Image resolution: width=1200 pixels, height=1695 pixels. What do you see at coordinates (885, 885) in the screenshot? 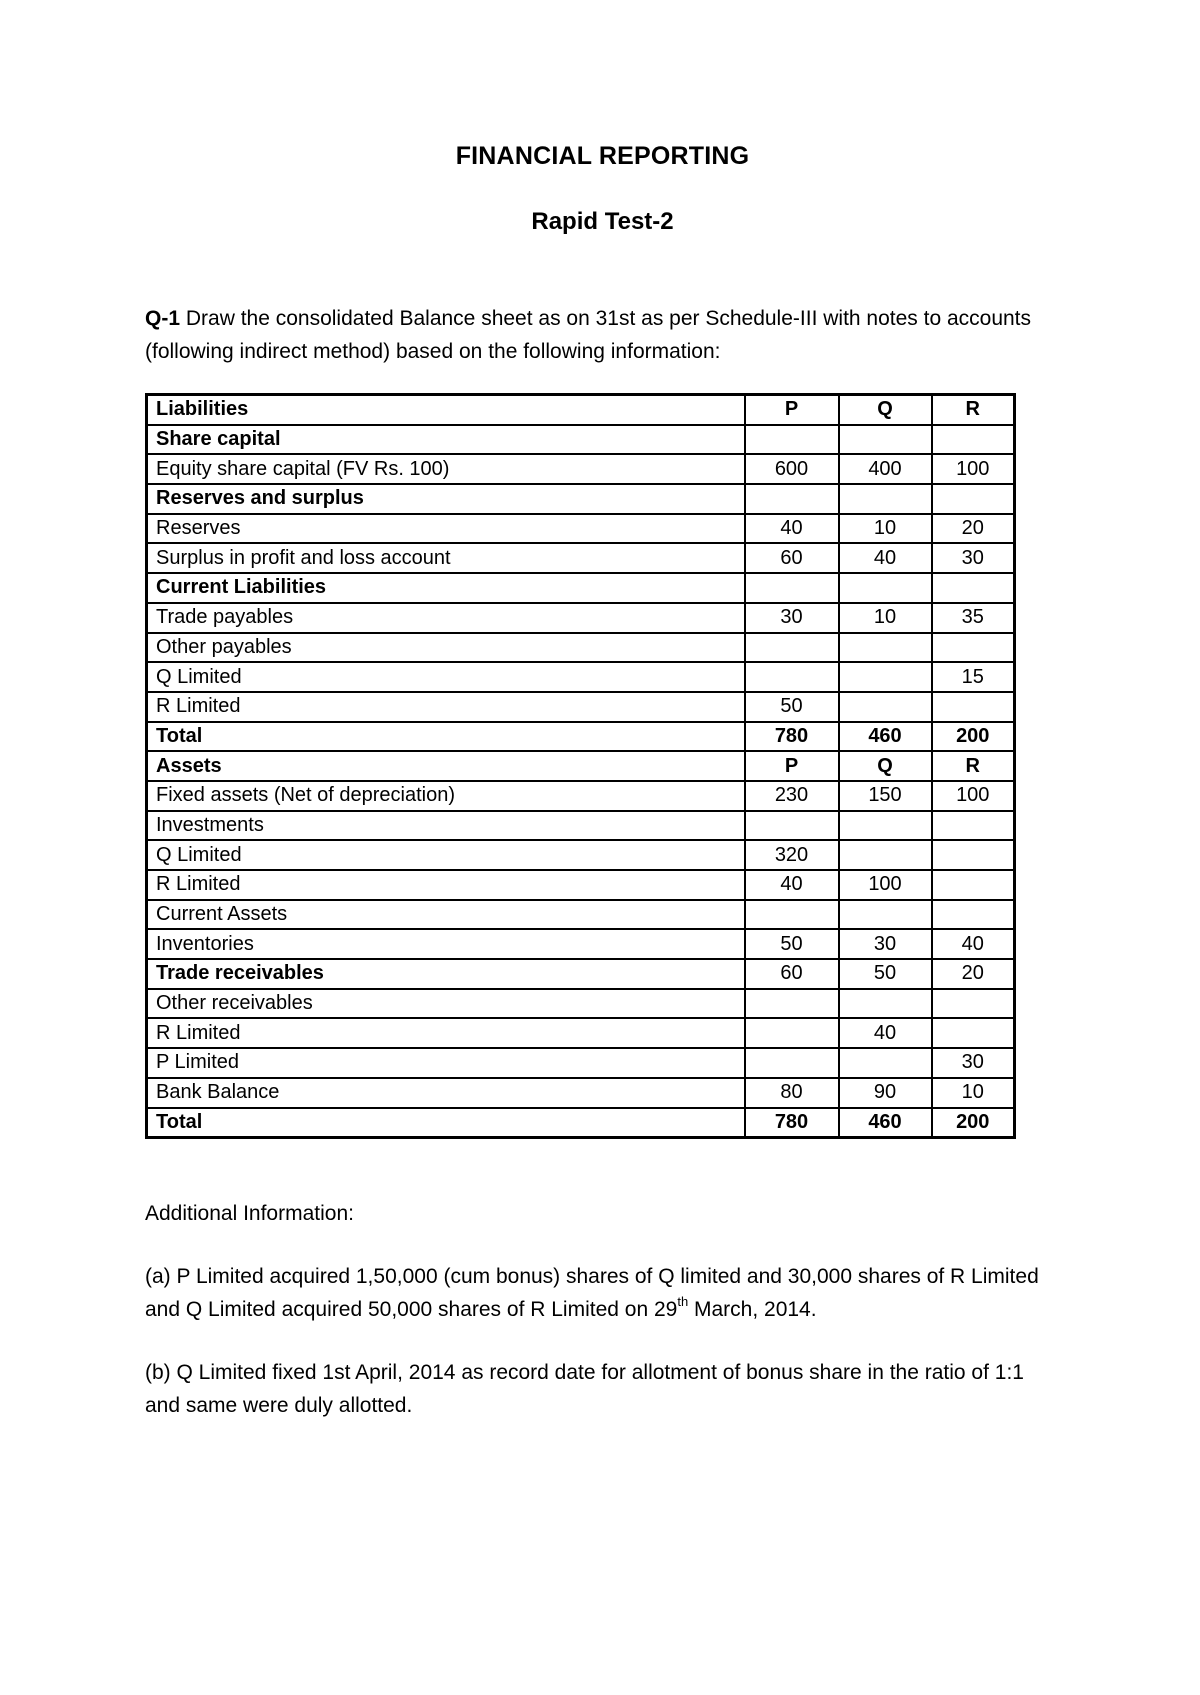
I see `value-cell-q: 100` at bounding box center [885, 885].